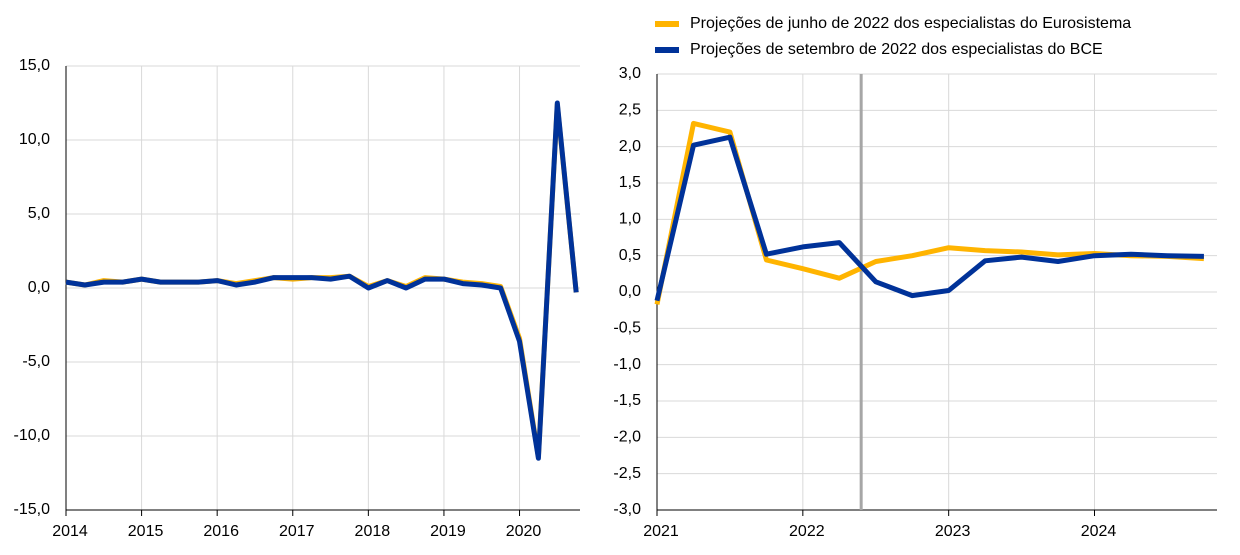 This screenshot has width=1240, height=555. What do you see at coordinates (661, 531) in the screenshot?
I see `x-tick-label: 2021` at bounding box center [661, 531].